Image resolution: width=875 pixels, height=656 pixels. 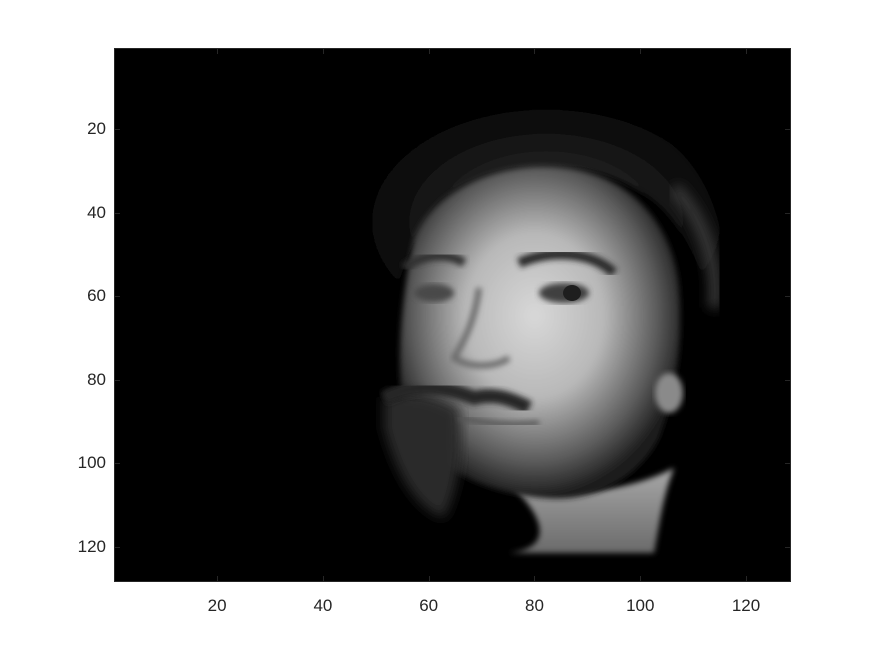 What do you see at coordinates (96, 212) in the screenshot?
I see `y-tick-label: 40` at bounding box center [96, 212].